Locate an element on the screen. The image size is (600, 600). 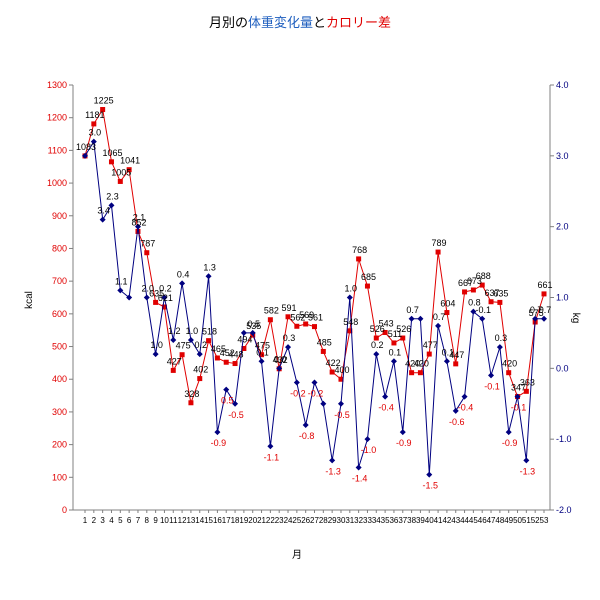
x-tick-label: 20 is located at coordinates (252, 520).